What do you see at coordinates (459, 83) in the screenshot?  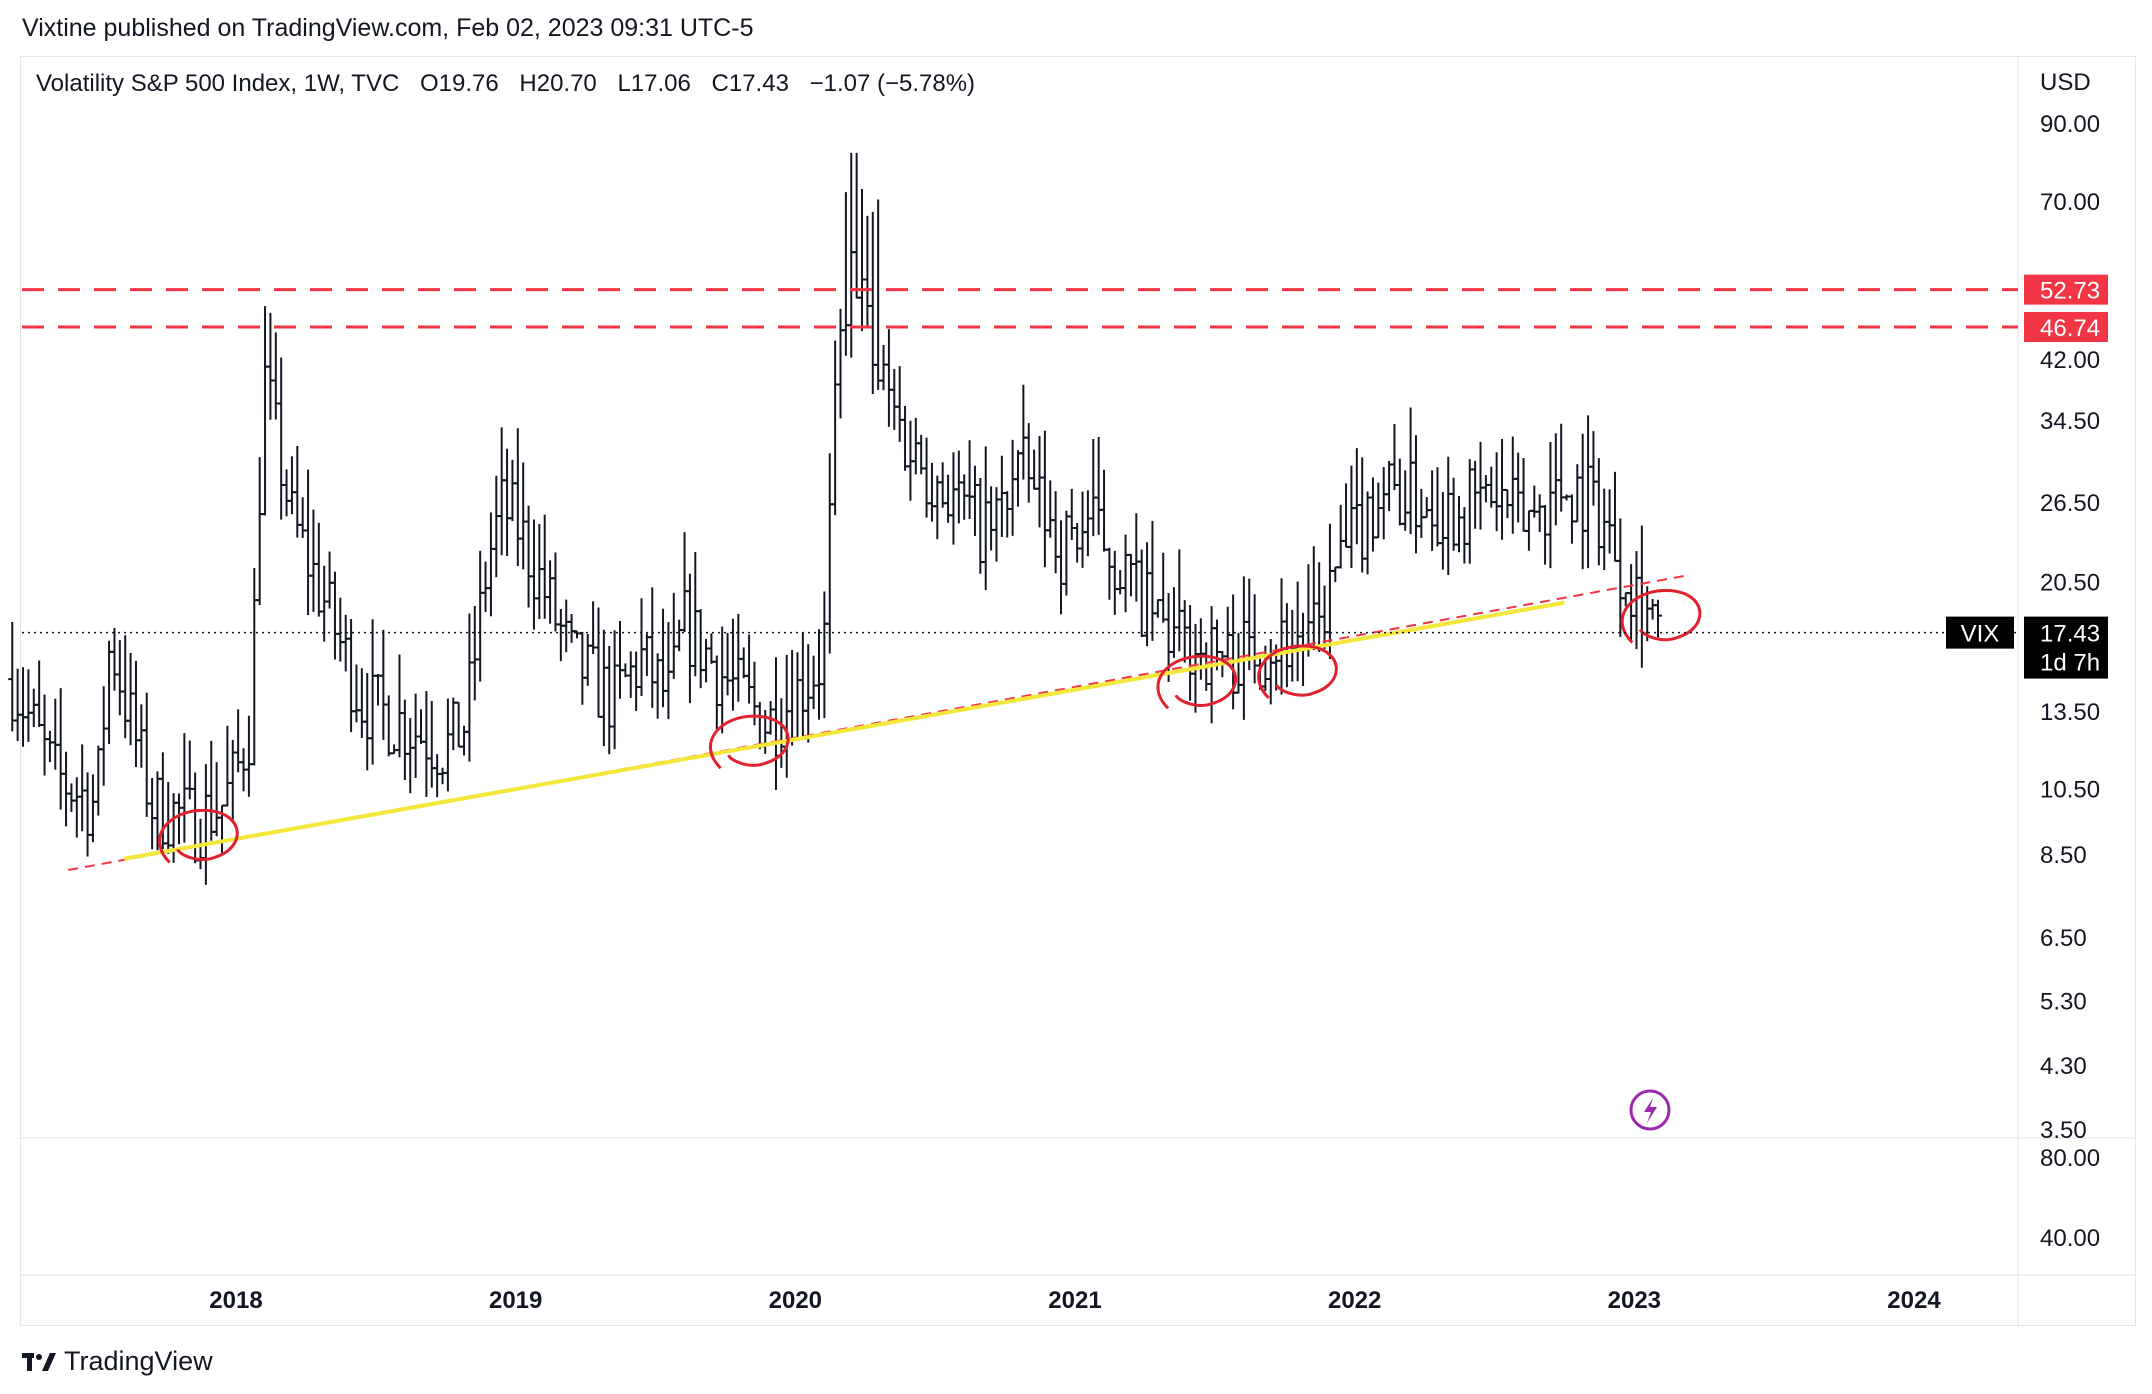 I see `legend-open: O19.76` at bounding box center [459, 83].